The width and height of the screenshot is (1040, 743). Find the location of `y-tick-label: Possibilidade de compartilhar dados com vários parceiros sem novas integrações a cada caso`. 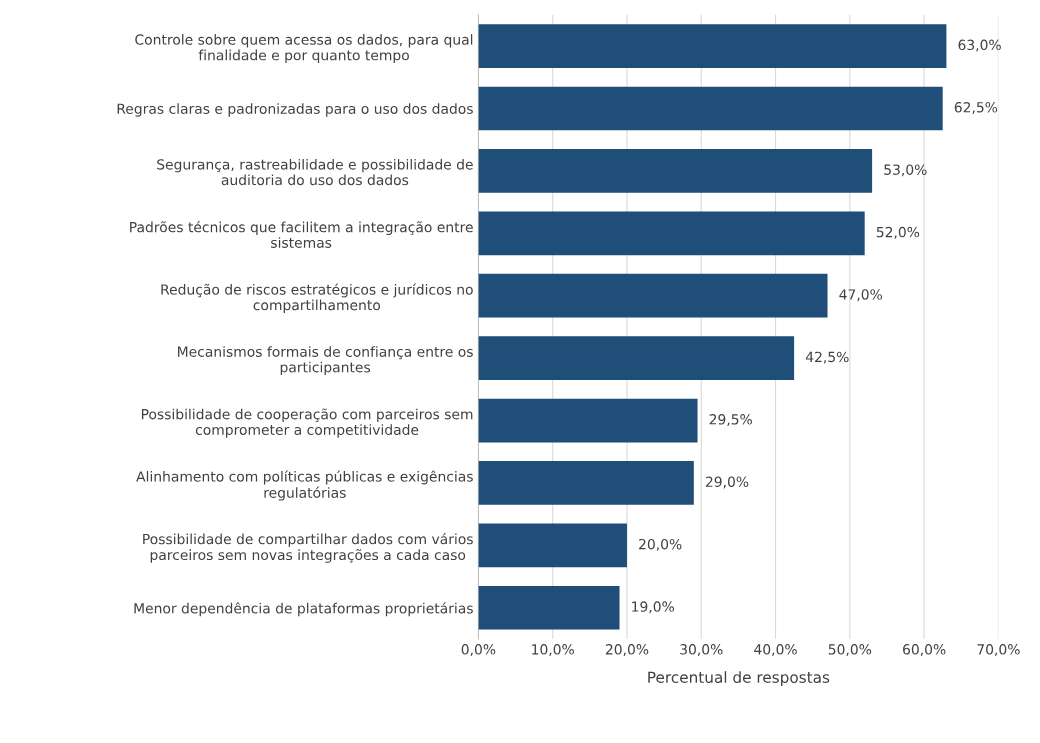

y-tick-label: Possibilidade de compartilhar dados com vários parceiros sem novas integrações a cada caso is located at coordinates (308, 547).